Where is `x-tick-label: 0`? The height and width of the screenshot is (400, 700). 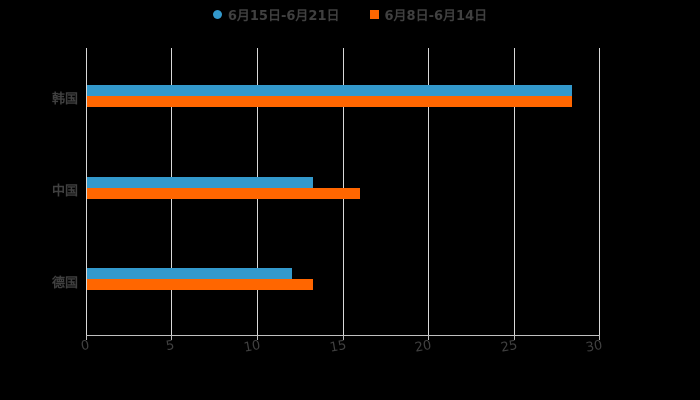 x-tick-label: 0 is located at coordinates (85, 346).